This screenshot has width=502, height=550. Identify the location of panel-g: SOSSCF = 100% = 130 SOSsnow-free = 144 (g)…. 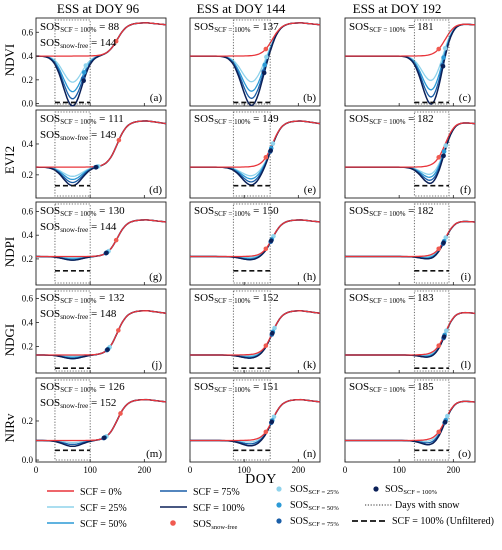
(94, 243).